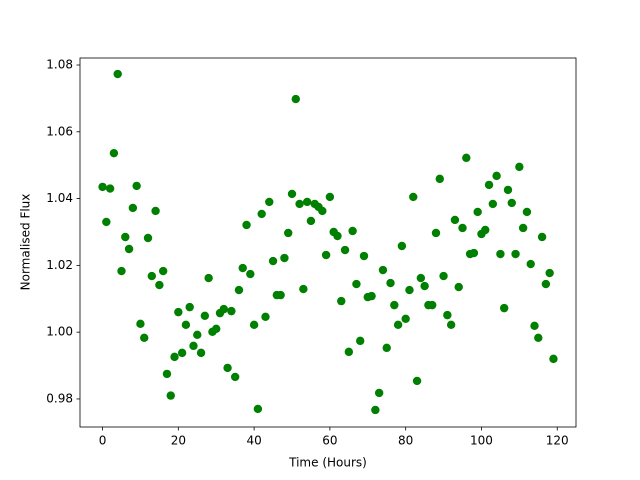 This screenshot has width=640, height=480. Describe the element at coordinates (59, 332) in the screenshot. I see `y-tick-label: 1.00` at that location.